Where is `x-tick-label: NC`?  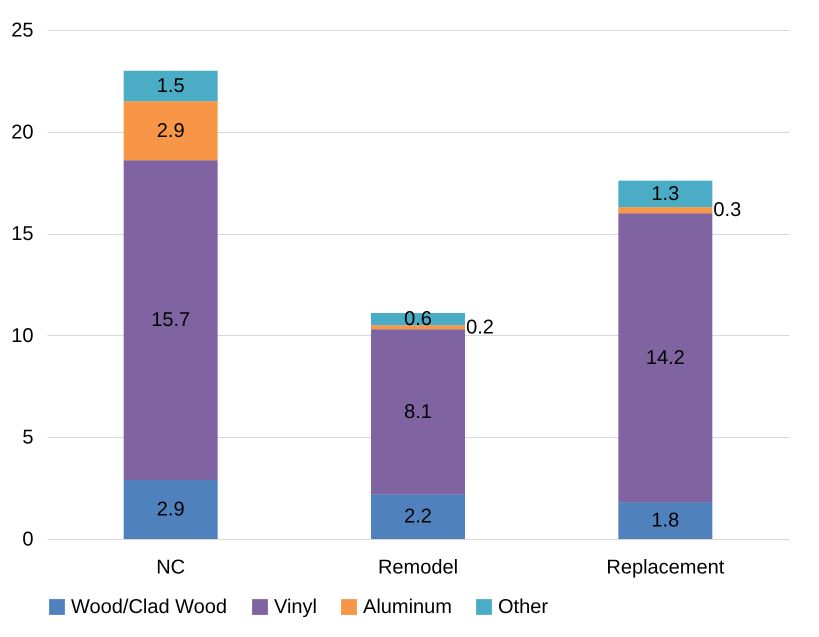
x-tick-label: NC is located at coordinates (171, 567).